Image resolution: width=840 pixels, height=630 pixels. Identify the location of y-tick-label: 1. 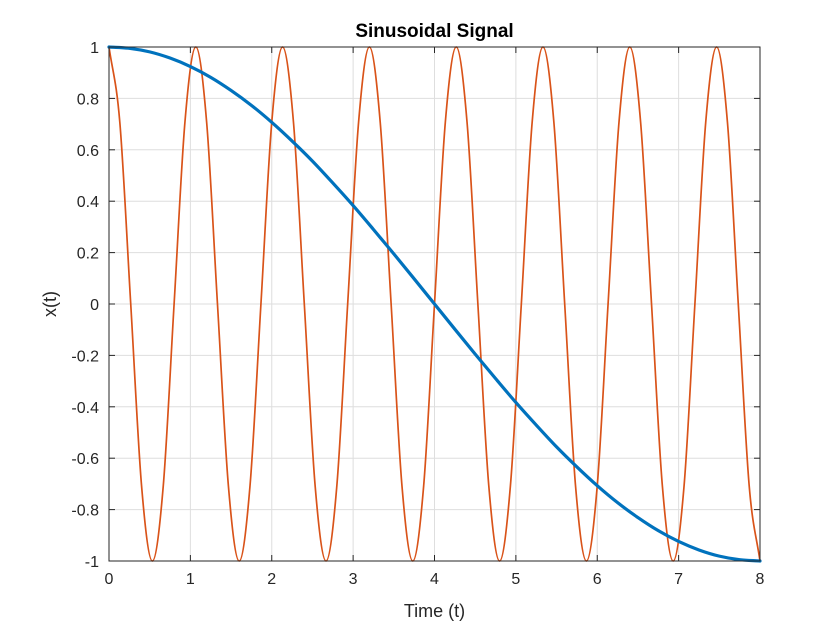
(94, 48).